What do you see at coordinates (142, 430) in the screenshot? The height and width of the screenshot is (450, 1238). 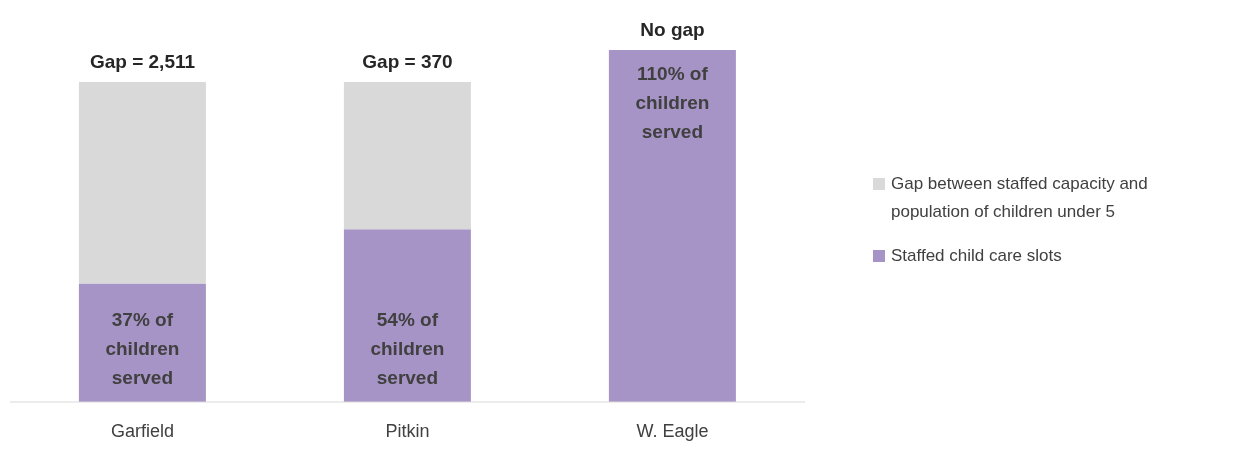 I see `x-tick-label: Garfield` at bounding box center [142, 430].